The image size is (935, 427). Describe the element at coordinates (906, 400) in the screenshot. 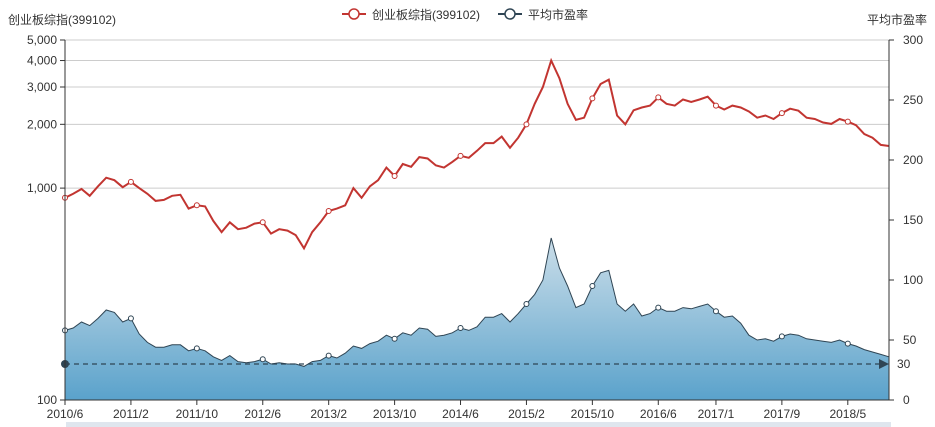

I see `right-tick-label: 0` at that location.